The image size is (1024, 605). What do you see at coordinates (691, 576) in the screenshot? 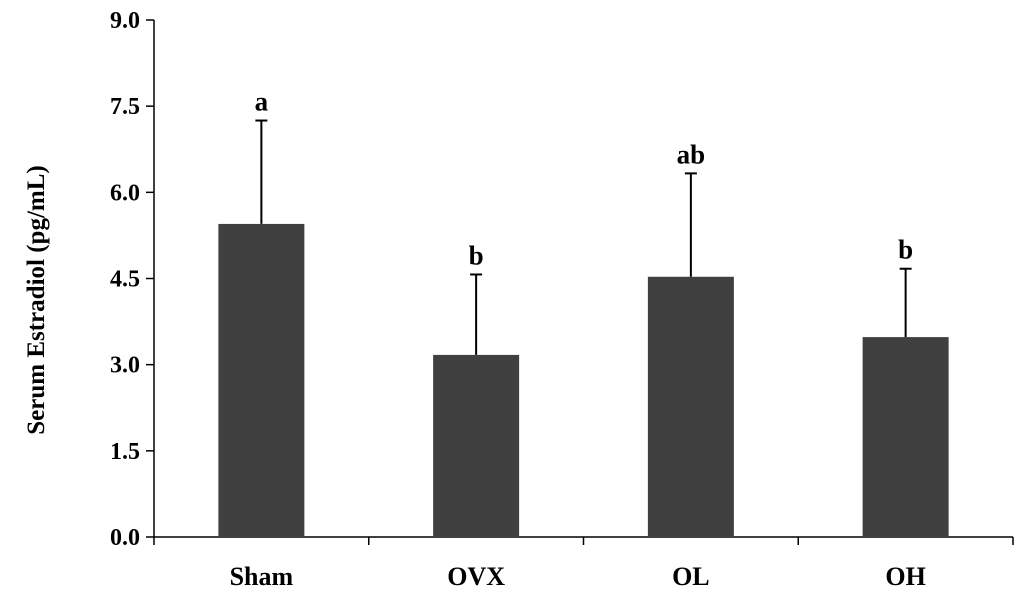
I see `x-tick-label: OL` at bounding box center [691, 576].